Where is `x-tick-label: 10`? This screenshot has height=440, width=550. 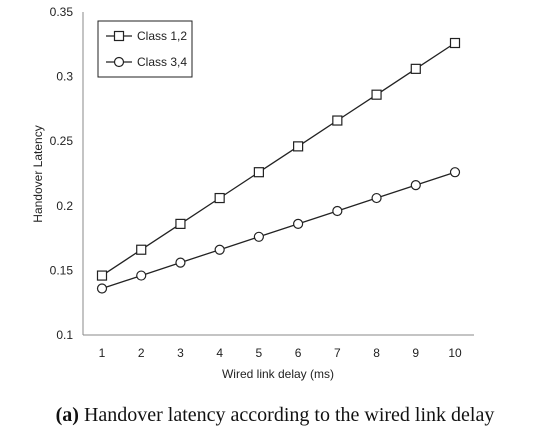
x-tick-label: 10 is located at coordinates (455, 353).